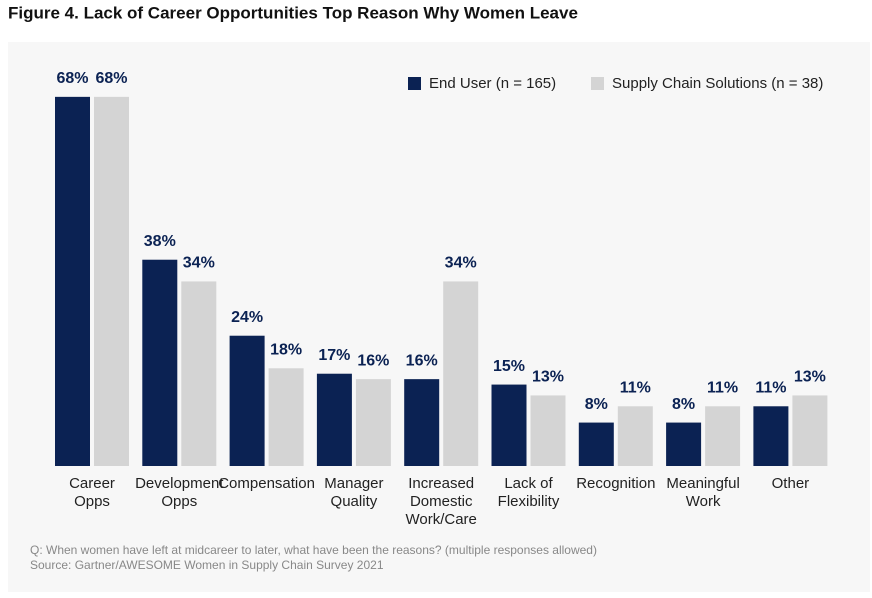 The height and width of the screenshot is (598, 872). What do you see at coordinates (440, 519) in the screenshot?
I see `x-tick-label: Work/Care` at bounding box center [440, 519].